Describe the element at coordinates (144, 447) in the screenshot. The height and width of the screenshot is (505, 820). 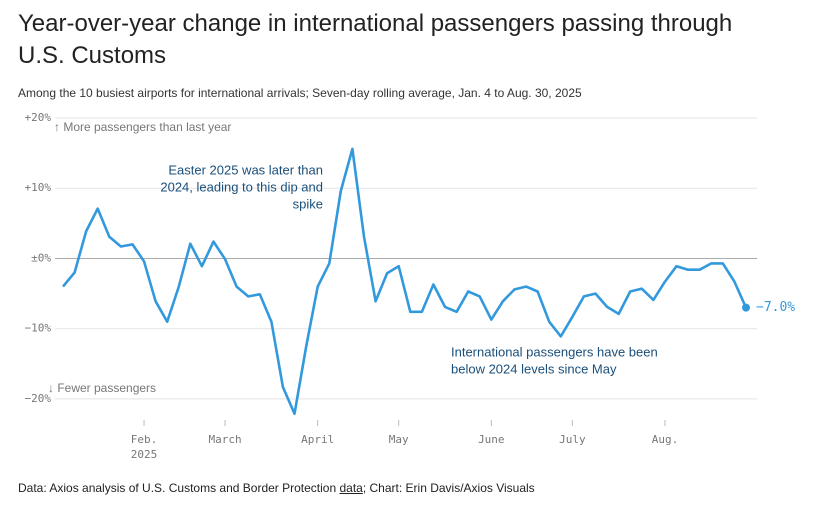
I see `x-tick-label: Feb. 2025` at that location.